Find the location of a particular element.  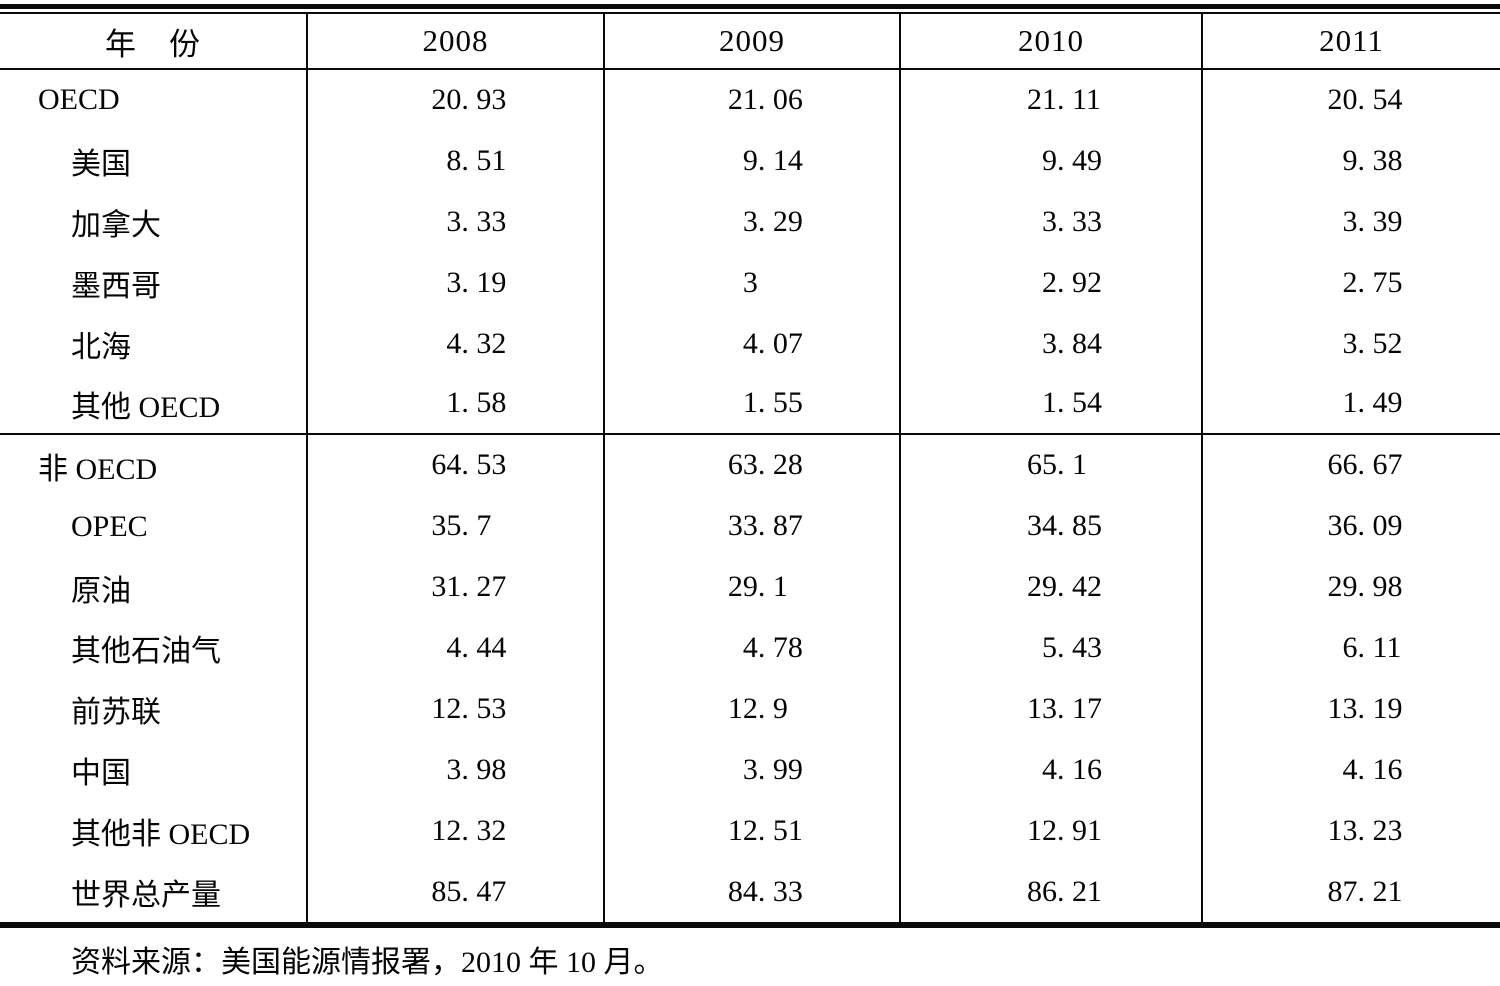

table-row: 世界总产量 85. 47 84. 33 86. 21 87. 21 is located at coordinates (750, 892).